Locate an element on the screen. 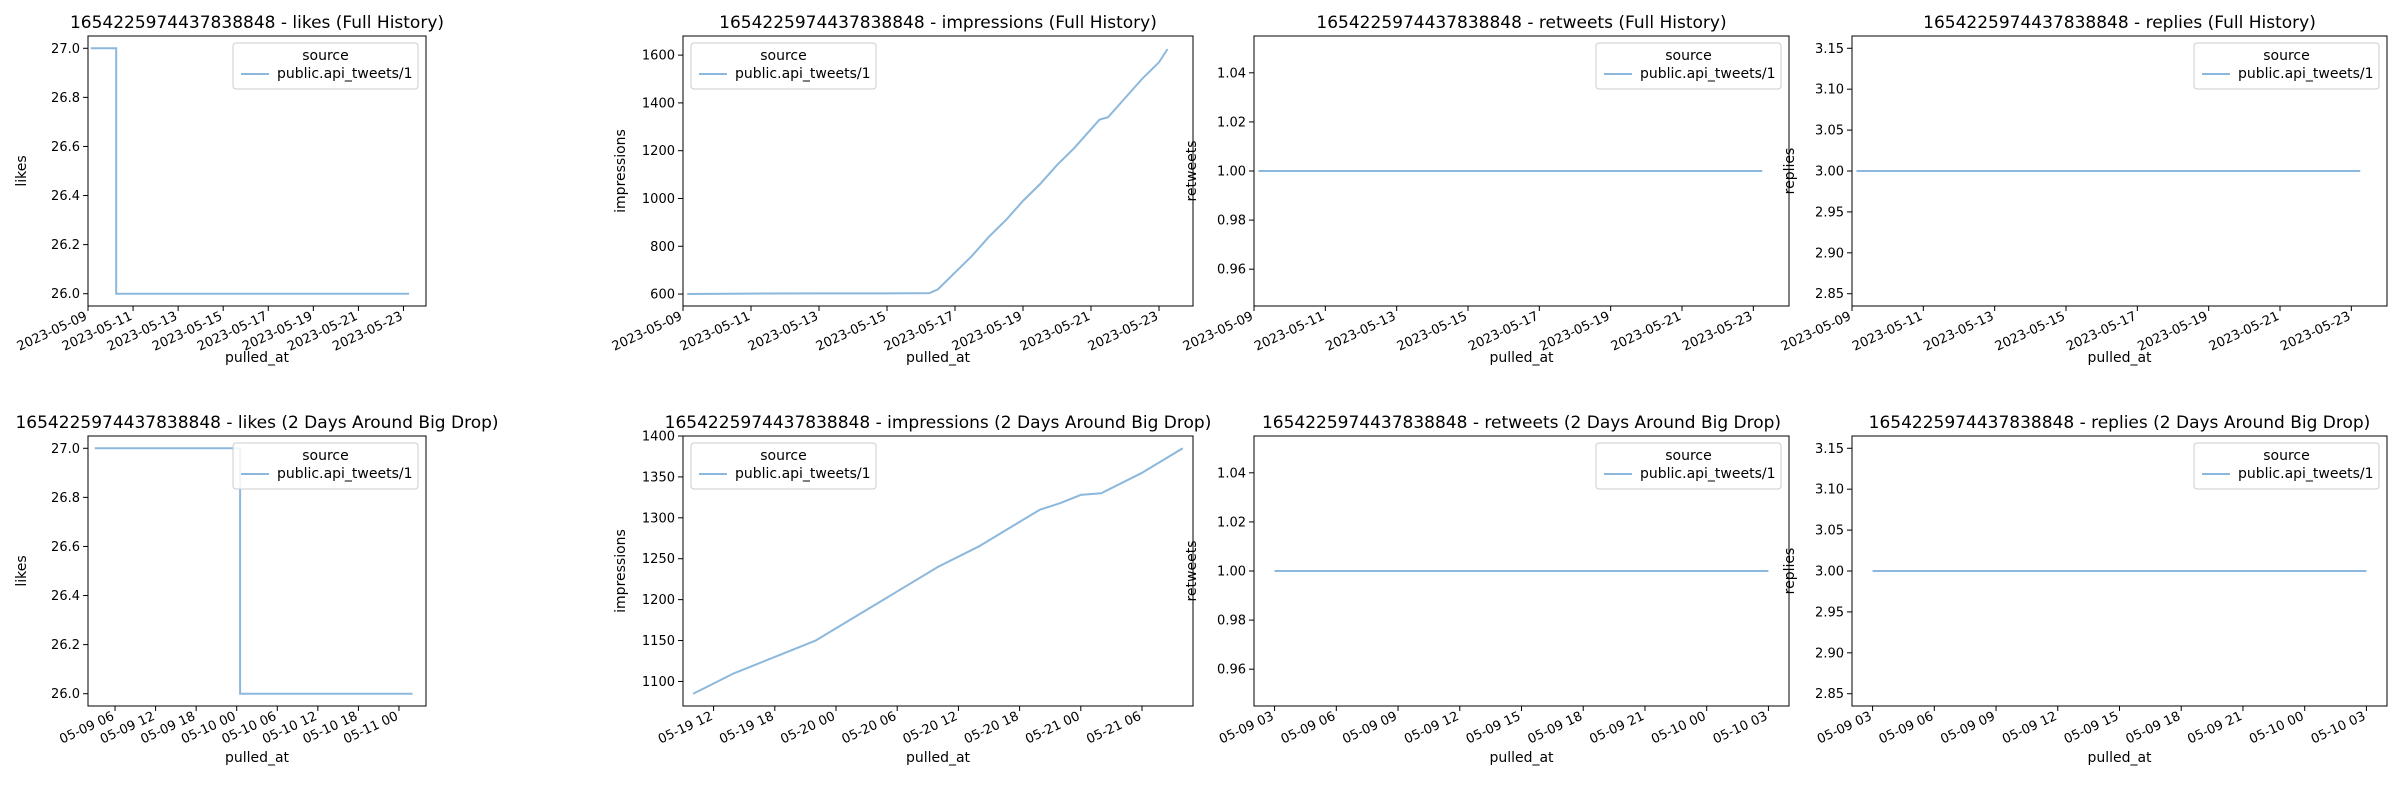 This screenshot has height=800, width=2400. x-tick-label: 05-09 18 is located at coordinates (1555, 728).